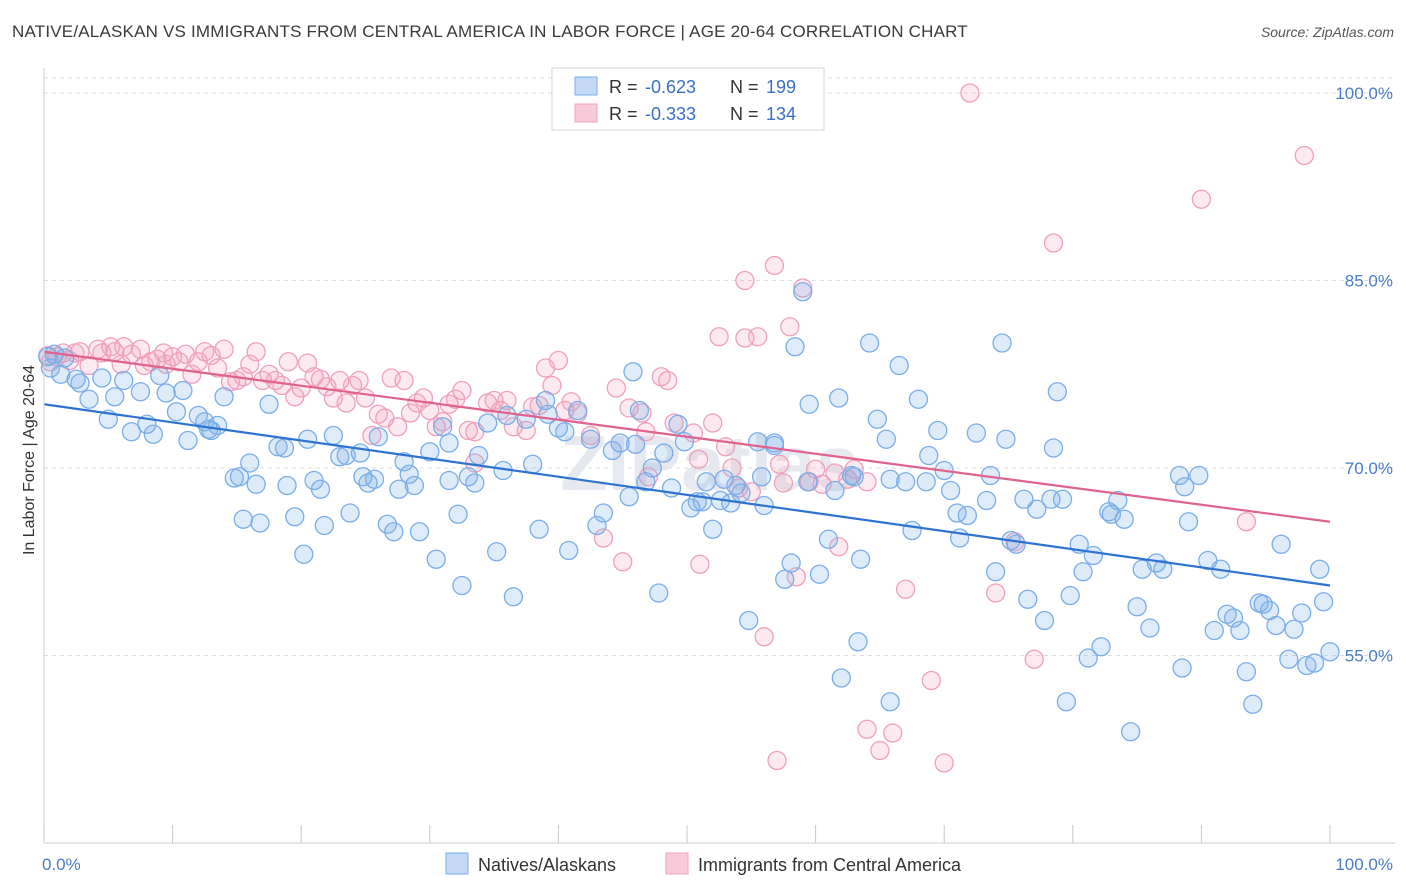 This screenshot has width=1406, height=892. Describe the element at coordinates (781, 87) in the screenshot. I see `legend-n-value-1: 199` at that location.